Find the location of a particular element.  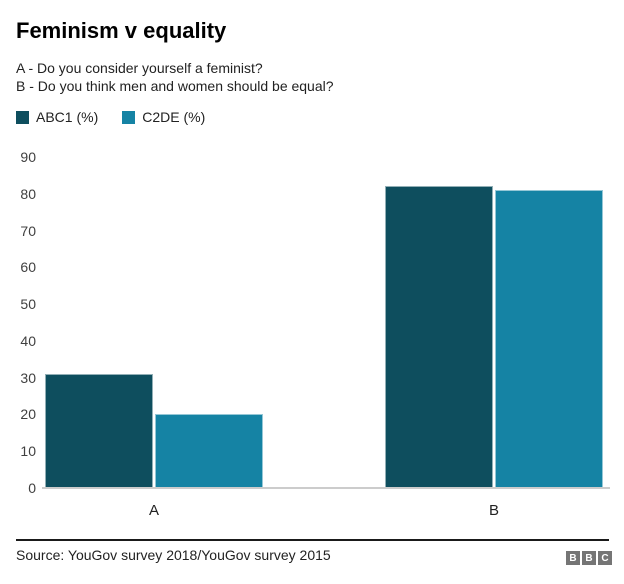

y-tick-label: 50 is located at coordinates (28, 304).